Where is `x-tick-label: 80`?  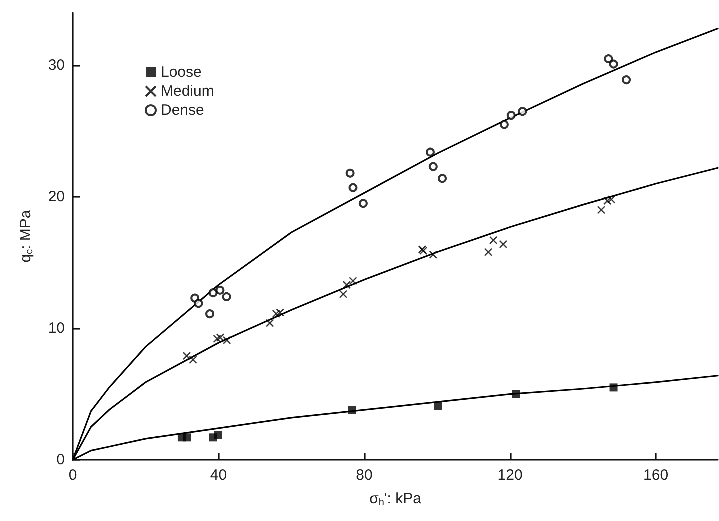 x-tick-label: 80 is located at coordinates (364, 475).